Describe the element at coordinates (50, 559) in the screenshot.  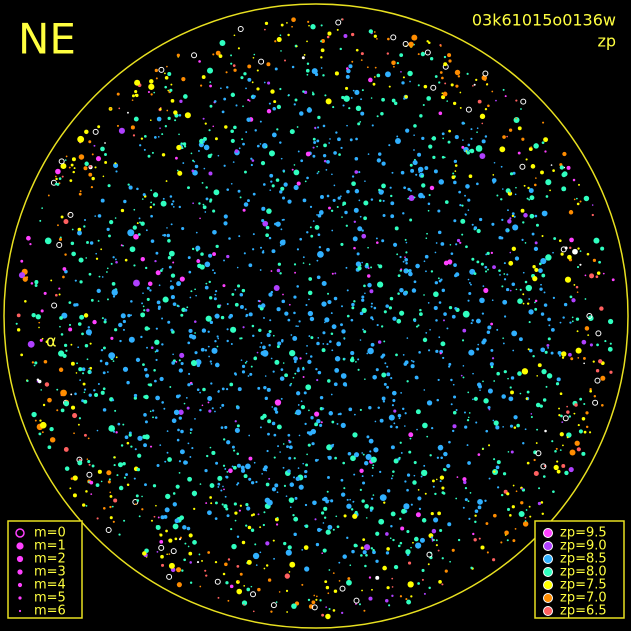
I see `magnitude-label: m=2` at that location.